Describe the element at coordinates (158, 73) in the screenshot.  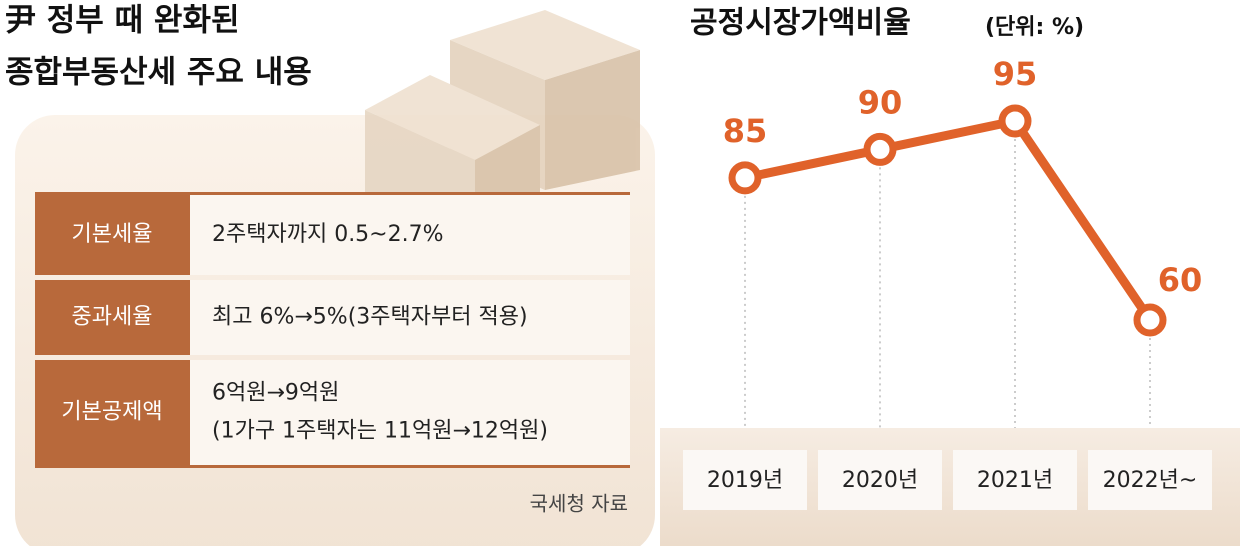
I see `info-title: 종합부동산세 주요 내용` at that location.